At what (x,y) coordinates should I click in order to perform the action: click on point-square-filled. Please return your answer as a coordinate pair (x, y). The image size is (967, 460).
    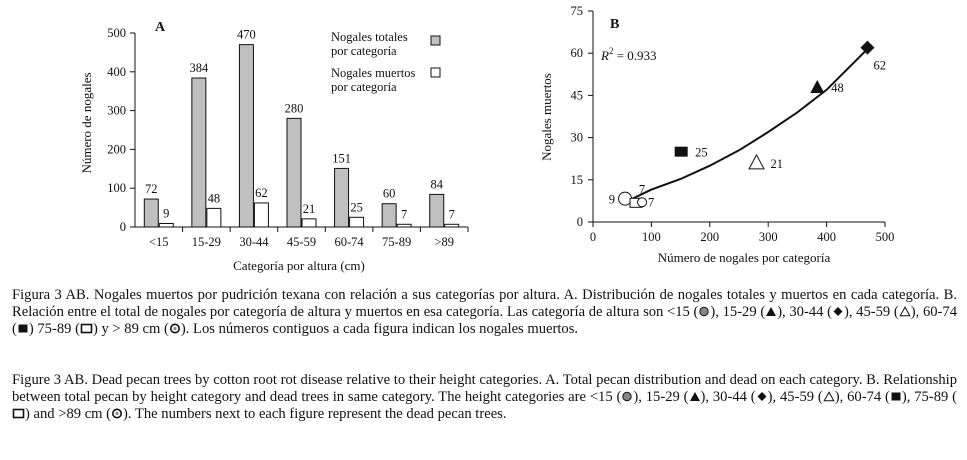
    Looking at the image, I should click on (681, 151).